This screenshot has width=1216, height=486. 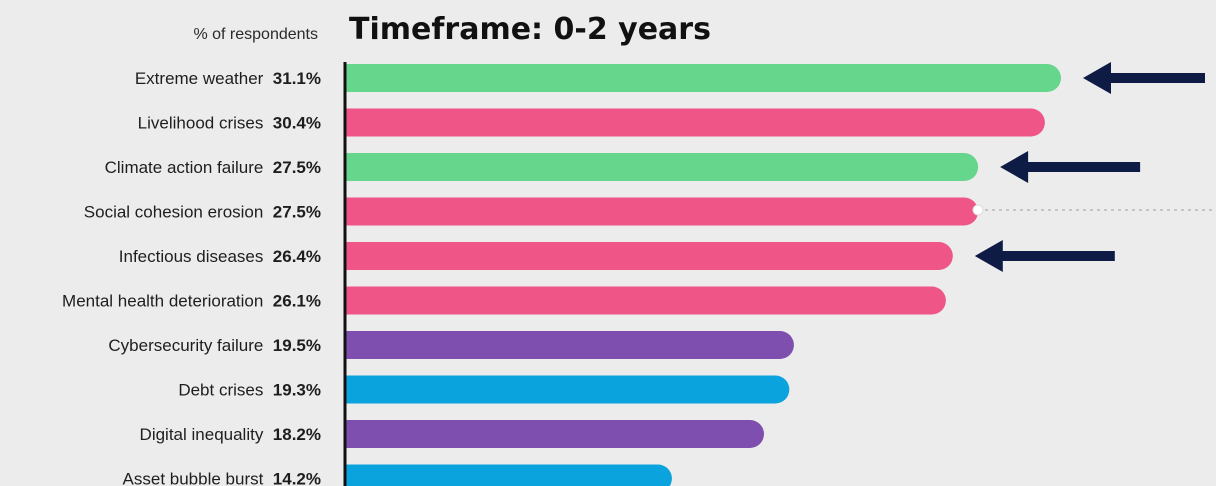 What do you see at coordinates (555, 434) in the screenshot?
I see `bar-digital-inequality` at bounding box center [555, 434].